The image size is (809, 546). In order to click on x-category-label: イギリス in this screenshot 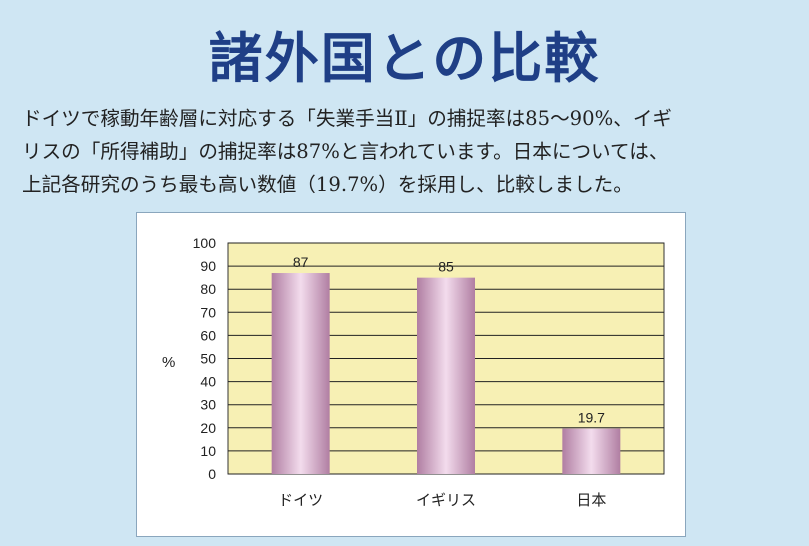, I will do `click(446, 500)`.